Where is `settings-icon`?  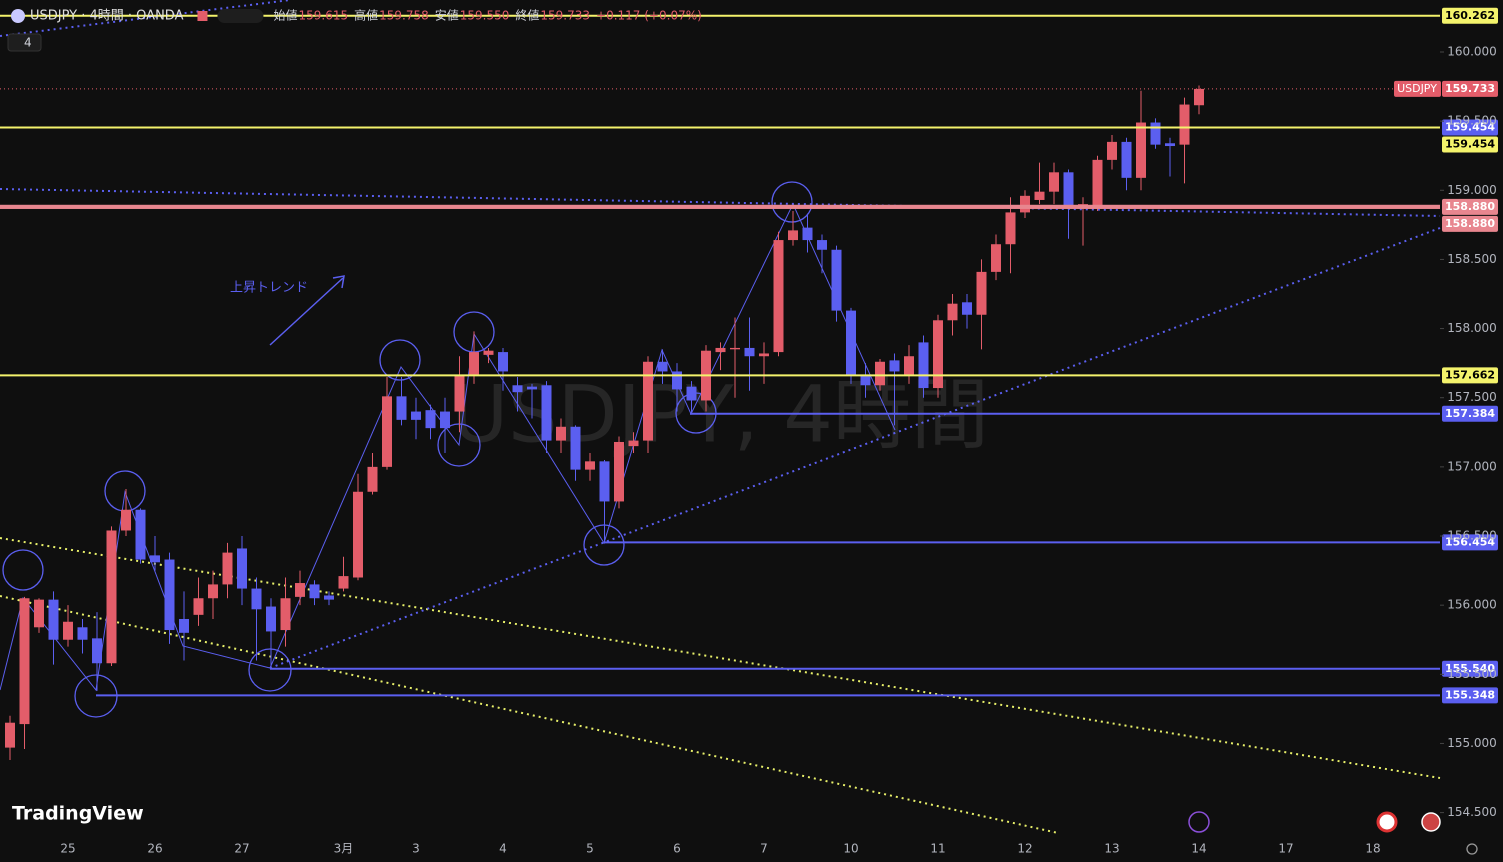
settings-icon is located at coordinates (1472, 849).